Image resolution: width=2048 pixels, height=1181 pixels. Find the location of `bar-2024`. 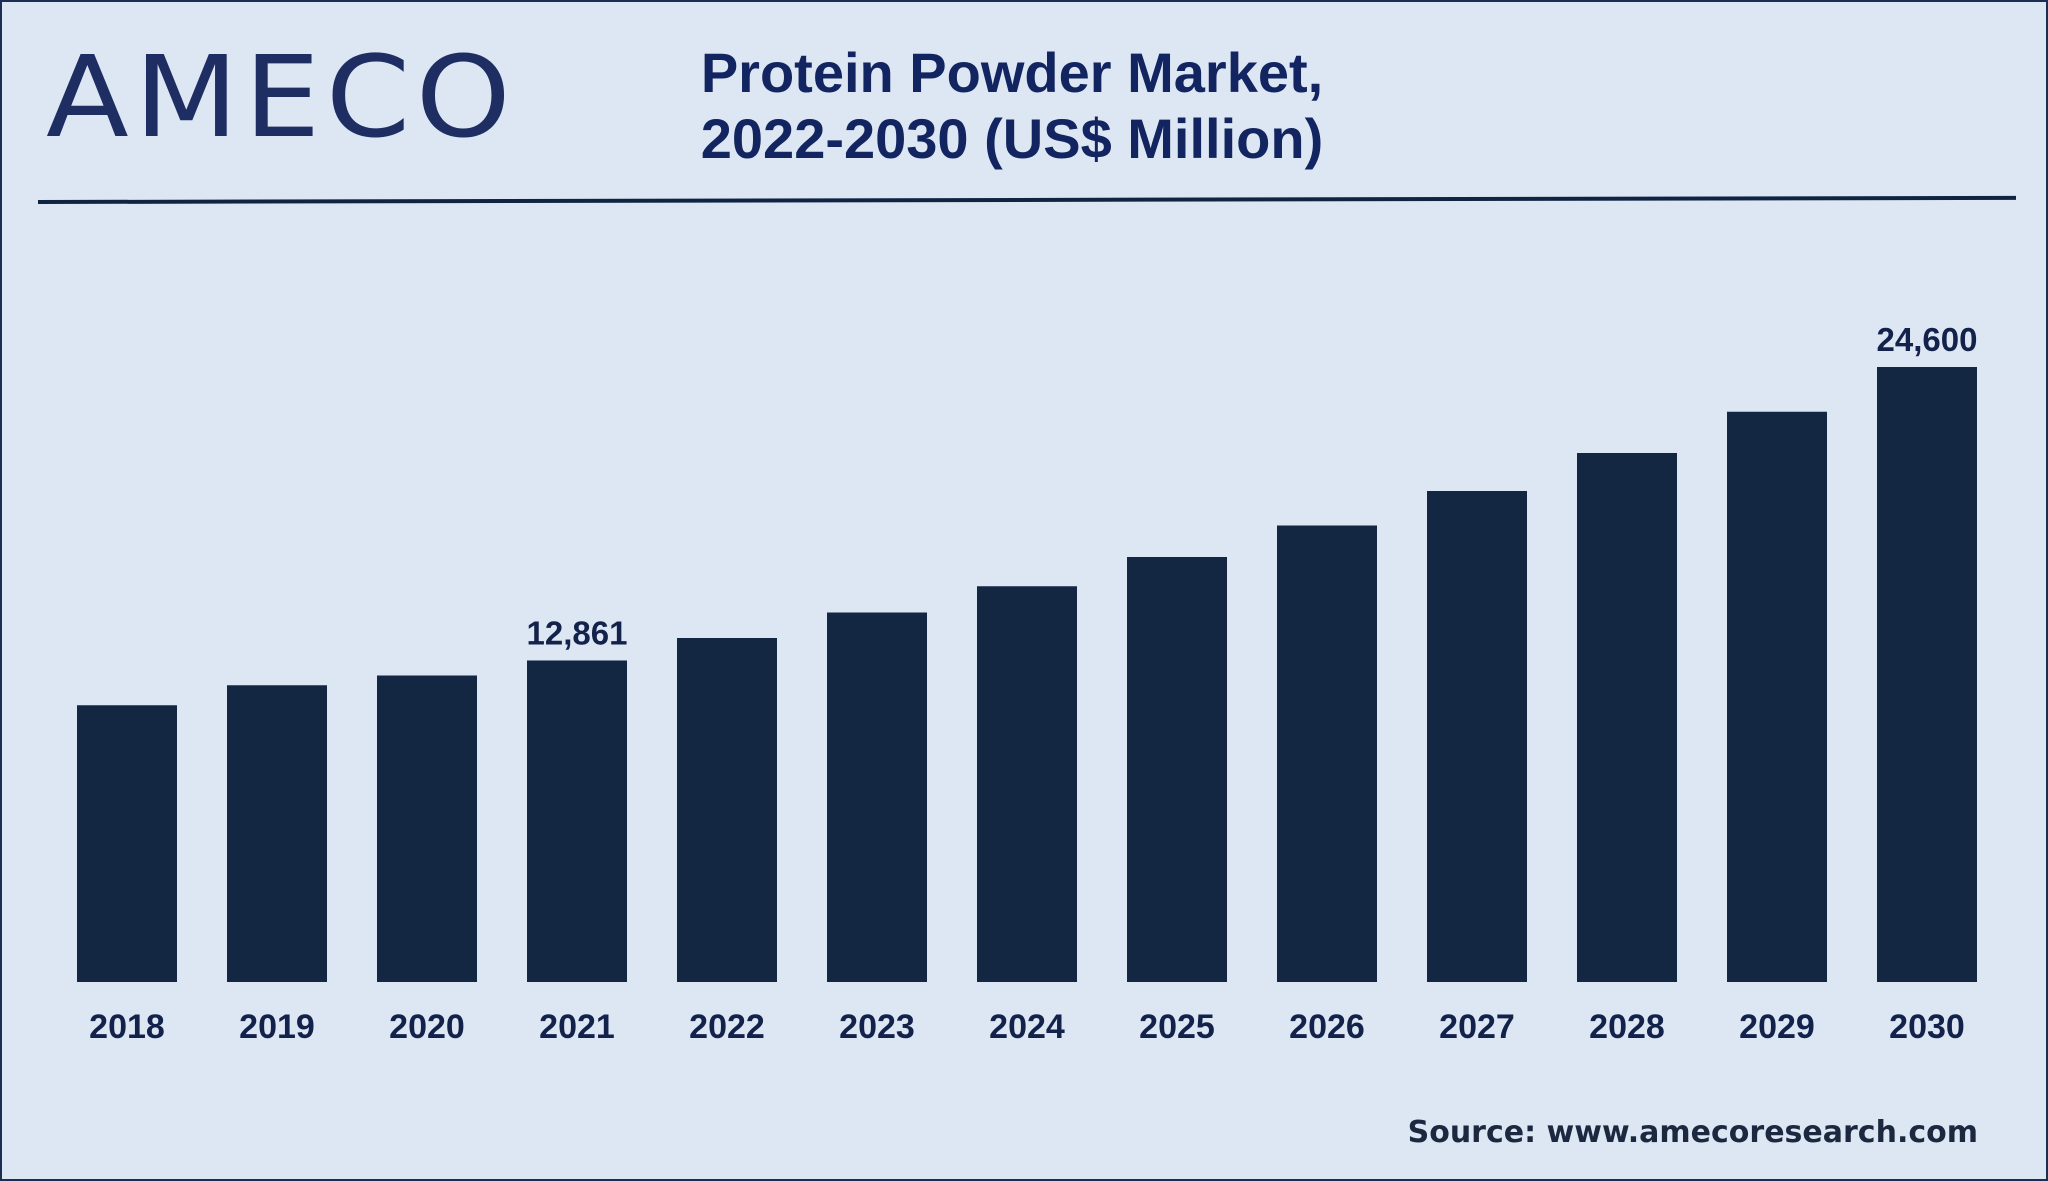

bar-2024 is located at coordinates (1027, 784).